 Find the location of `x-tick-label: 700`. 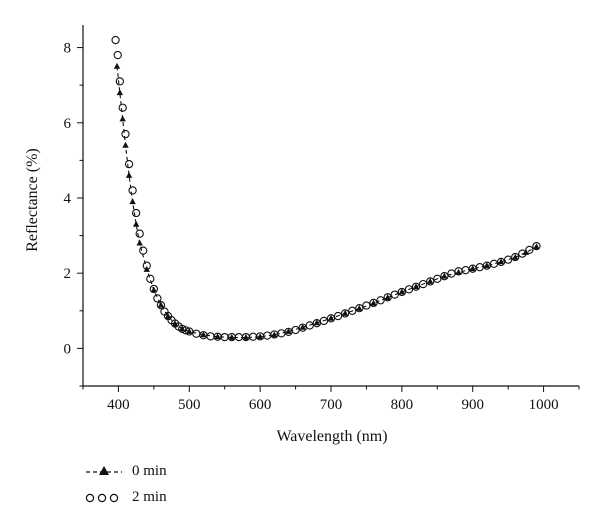

x-tick-label: 700 is located at coordinates (331, 405).